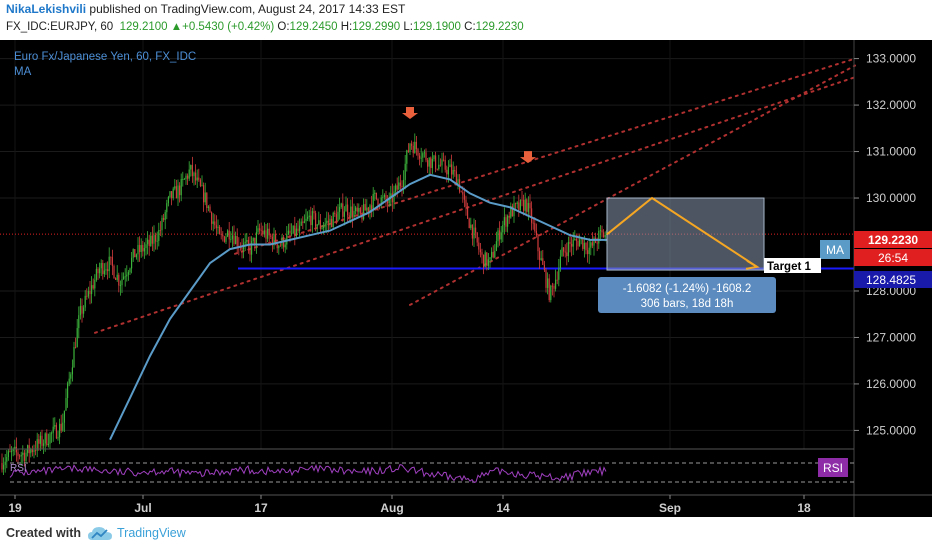 This screenshot has width=932, height=550. What do you see at coordinates (151, 533) in the screenshot?
I see `tradingview-link: TradingView` at bounding box center [151, 533].